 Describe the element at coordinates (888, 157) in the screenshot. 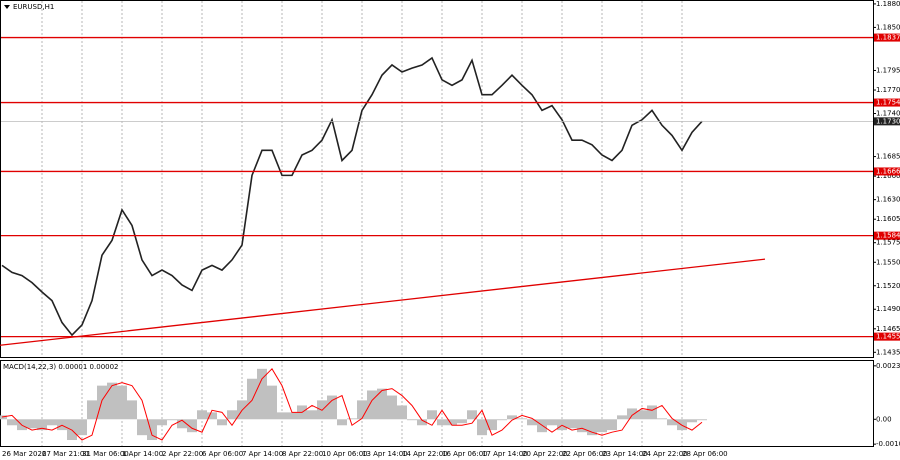

I see `y-tick-label: 1.1685` at that location.